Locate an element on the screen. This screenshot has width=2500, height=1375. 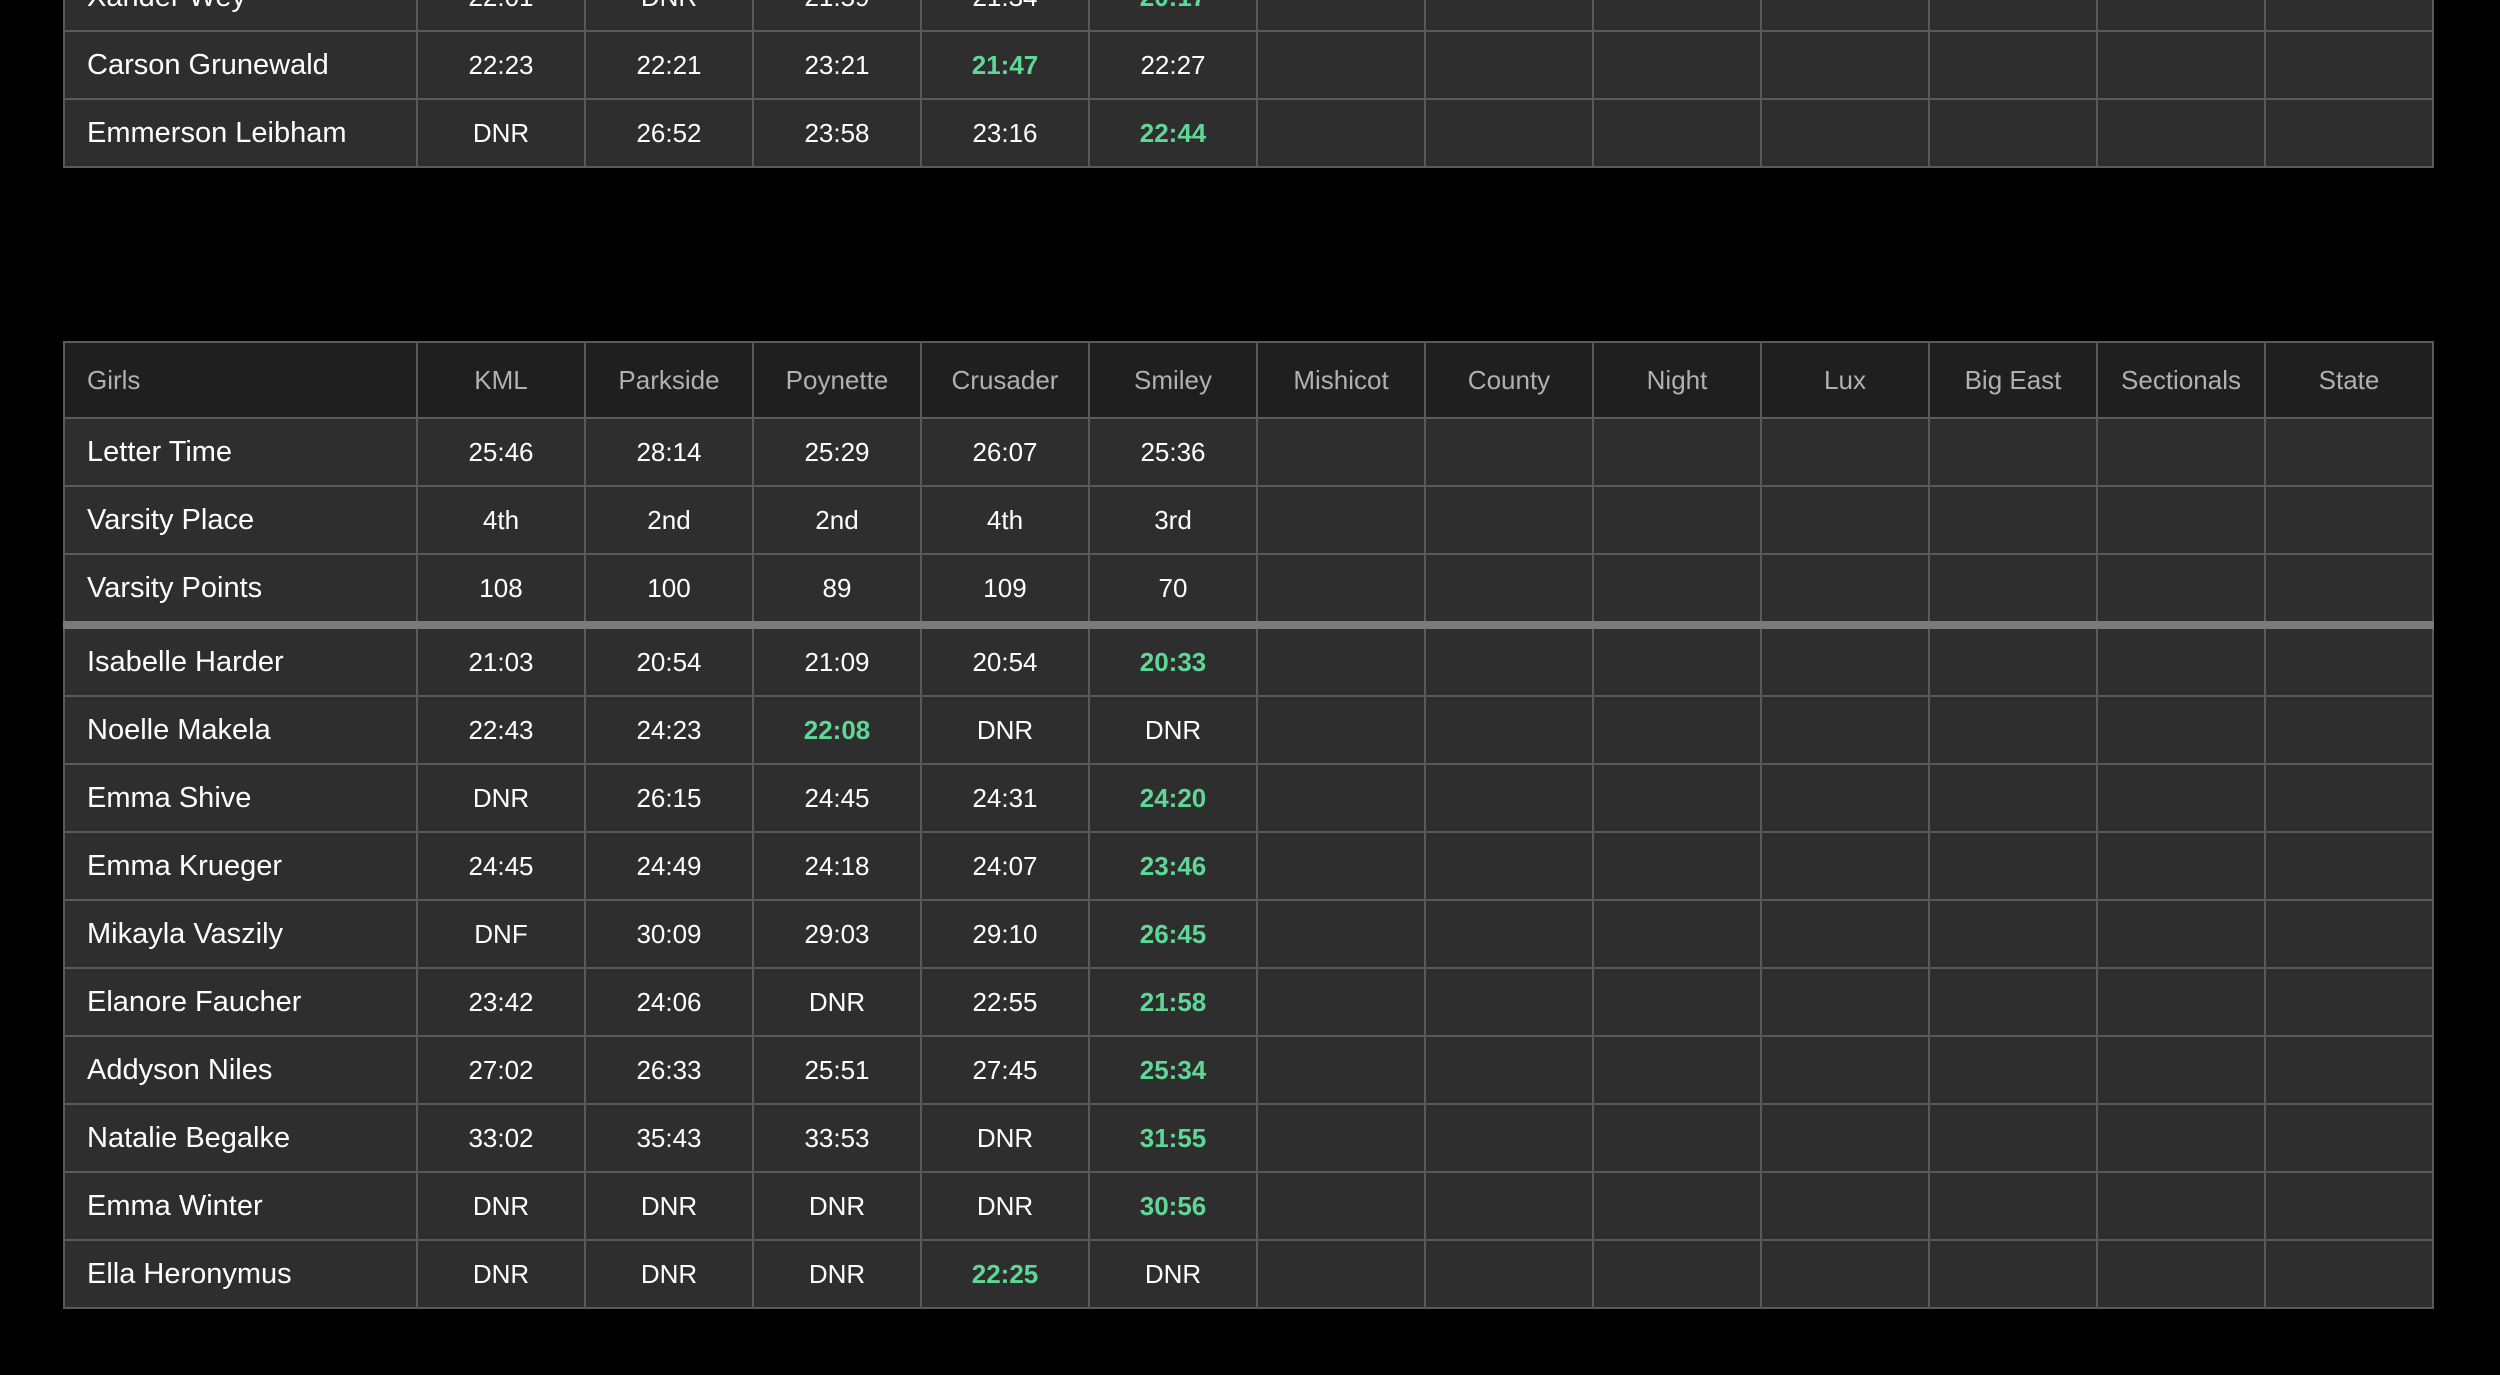
result-cell: 29:03 is located at coordinates (837, 934).